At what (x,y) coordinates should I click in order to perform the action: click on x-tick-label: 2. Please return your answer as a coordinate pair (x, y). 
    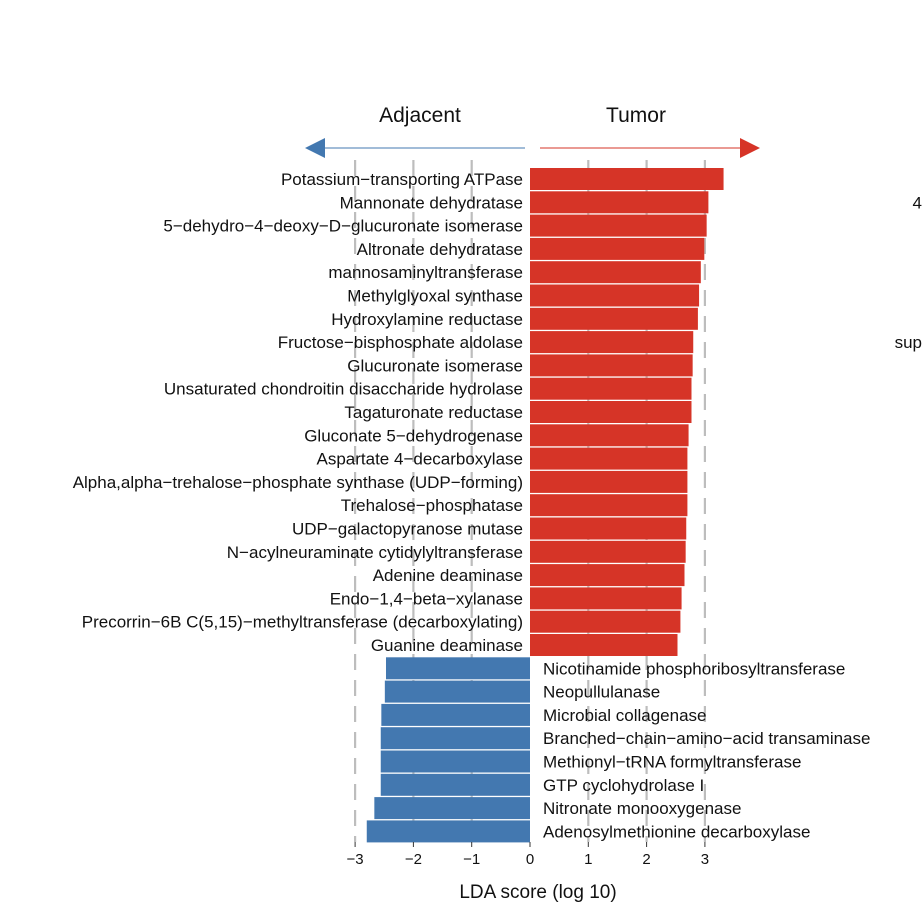
    Looking at the image, I should click on (646, 859).